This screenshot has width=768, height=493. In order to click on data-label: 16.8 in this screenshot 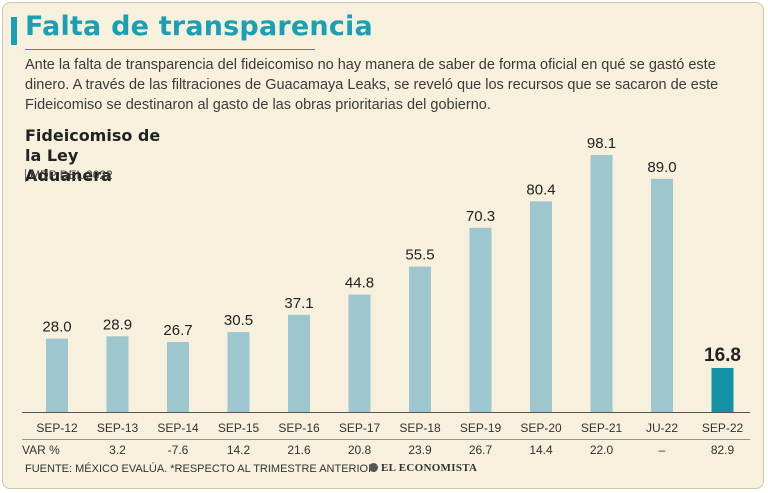, I will do `click(722, 355)`.